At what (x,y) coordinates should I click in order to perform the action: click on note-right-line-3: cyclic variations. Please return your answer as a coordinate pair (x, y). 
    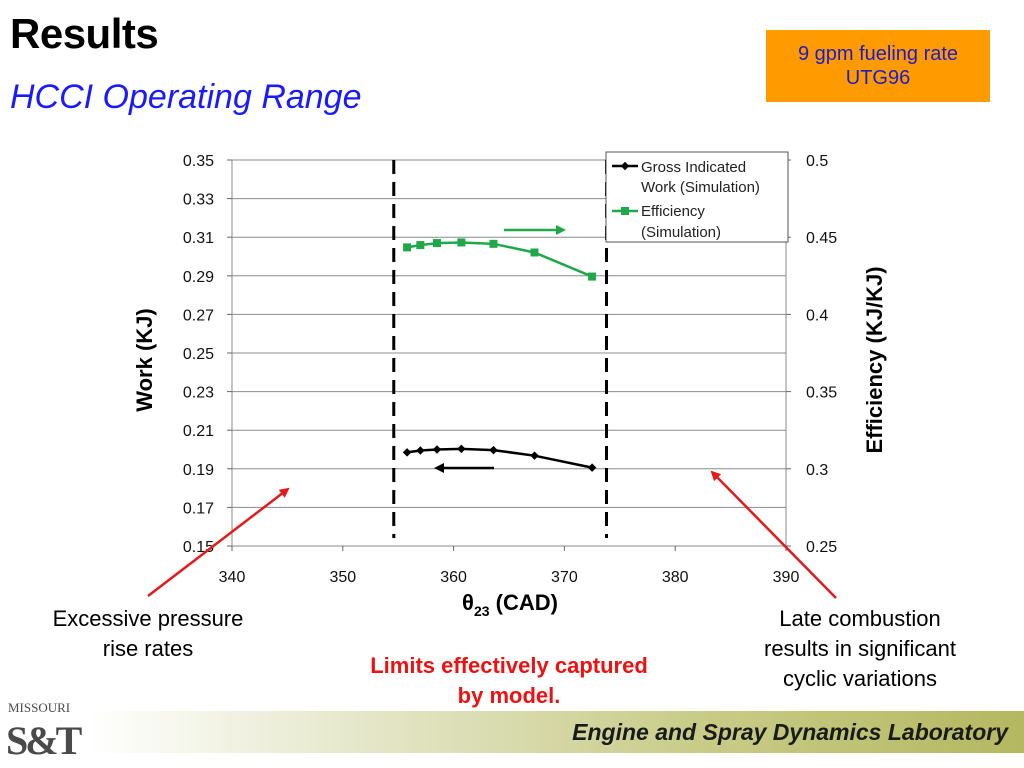
    Looking at the image, I should click on (860, 678).